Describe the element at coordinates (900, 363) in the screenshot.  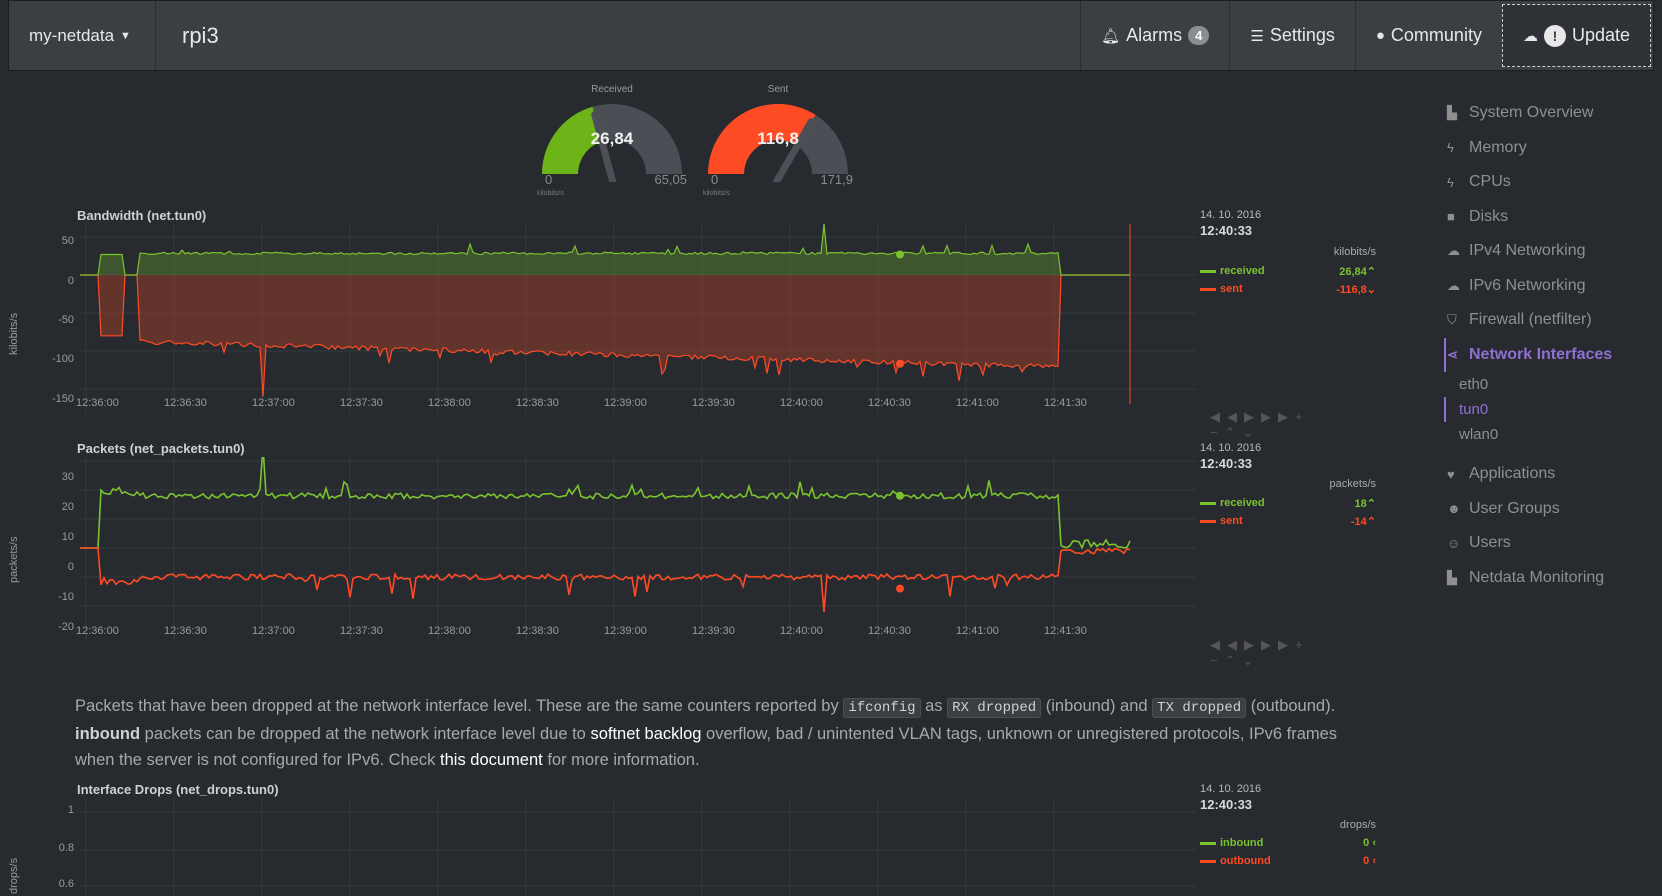
I see `sent-point` at that location.